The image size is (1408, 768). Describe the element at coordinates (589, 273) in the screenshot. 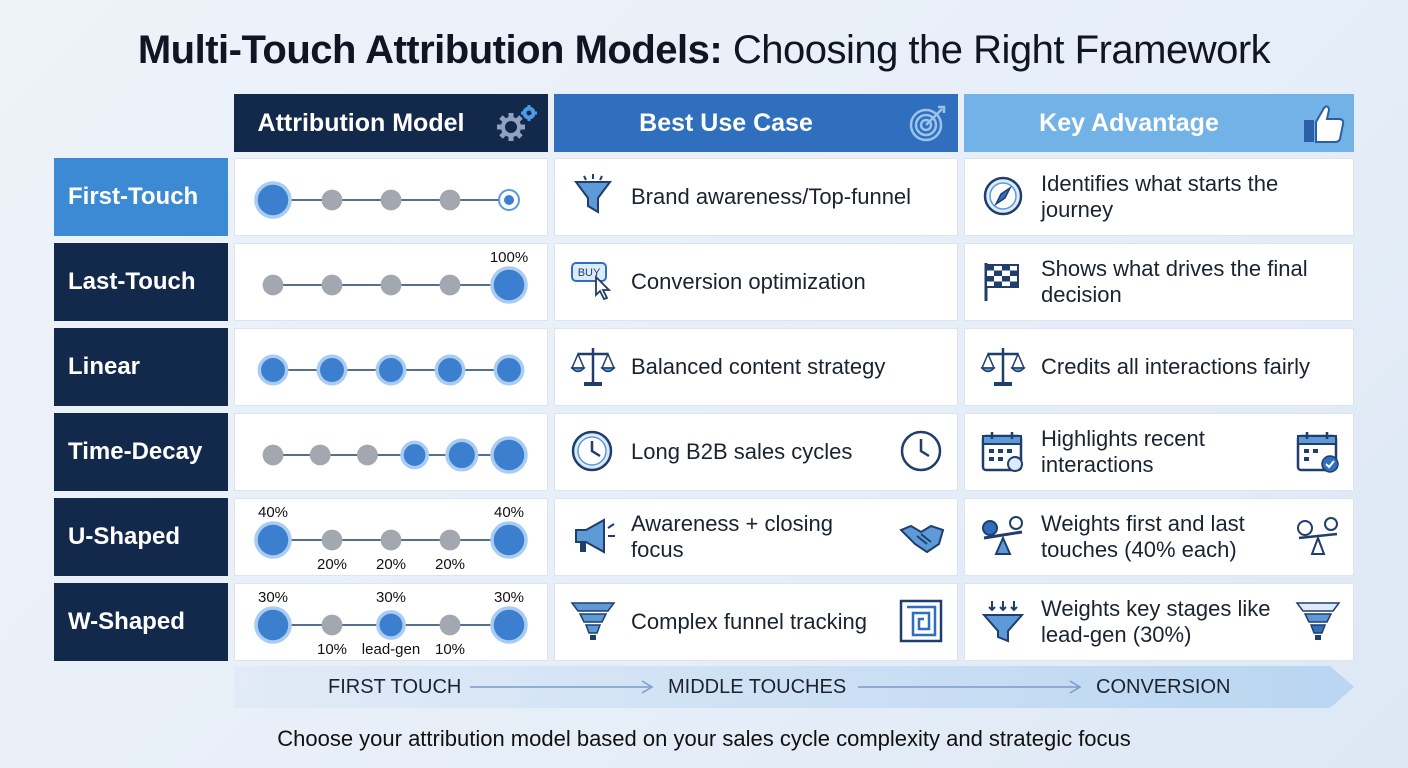

I see `svg-text: BUY` at that location.